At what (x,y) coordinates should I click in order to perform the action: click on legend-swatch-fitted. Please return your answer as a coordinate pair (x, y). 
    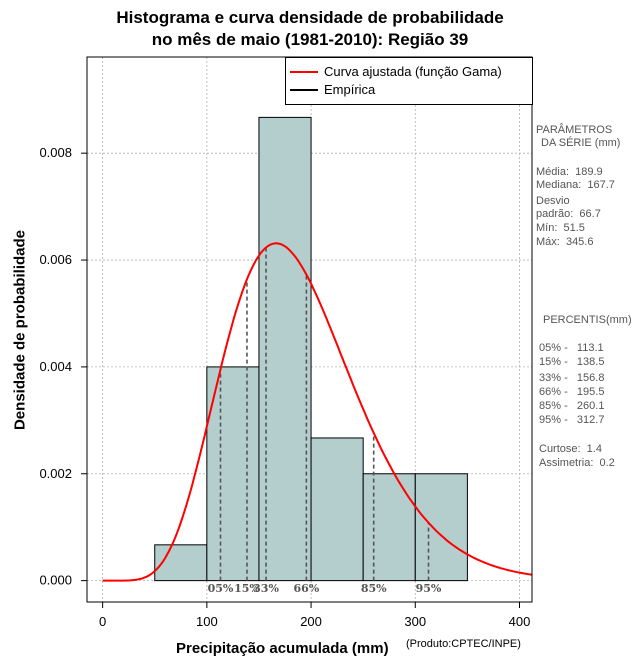
    Looking at the image, I should click on (304, 71).